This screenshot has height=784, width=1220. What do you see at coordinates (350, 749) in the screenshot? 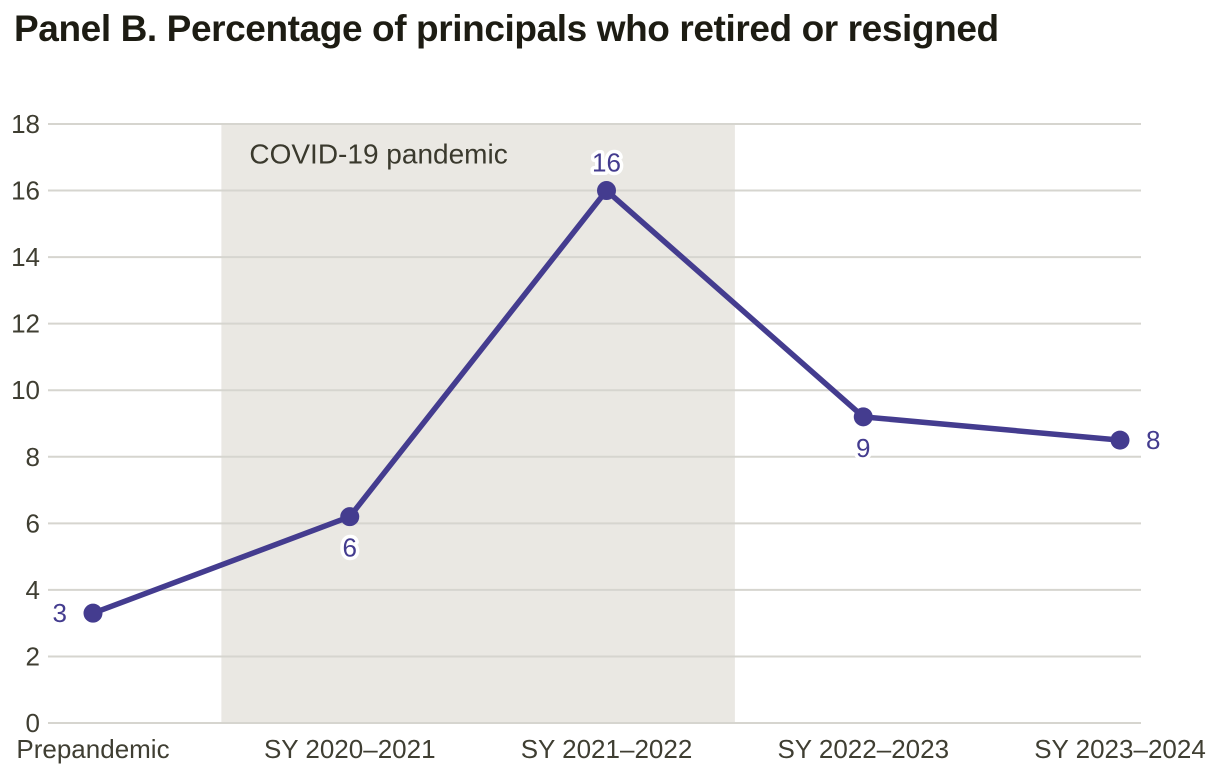
I see `x-axis-tick-label: SY 2020–2021` at bounding box center [350, 749].